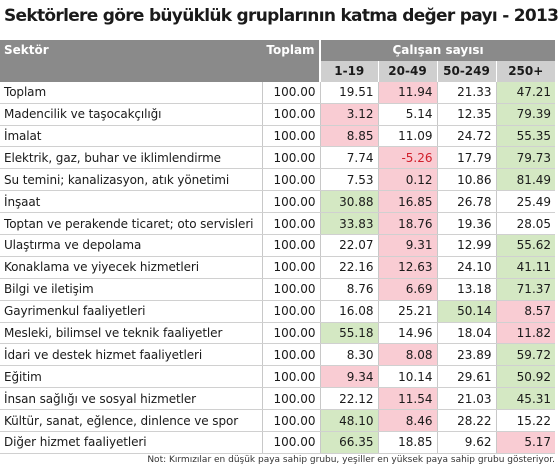 This screenshot has height=471, width=559. What do you see at coordinates (348, 399) in the screenshot?
I see `share-1-19: 22.12` at bounding box center [348, 399].